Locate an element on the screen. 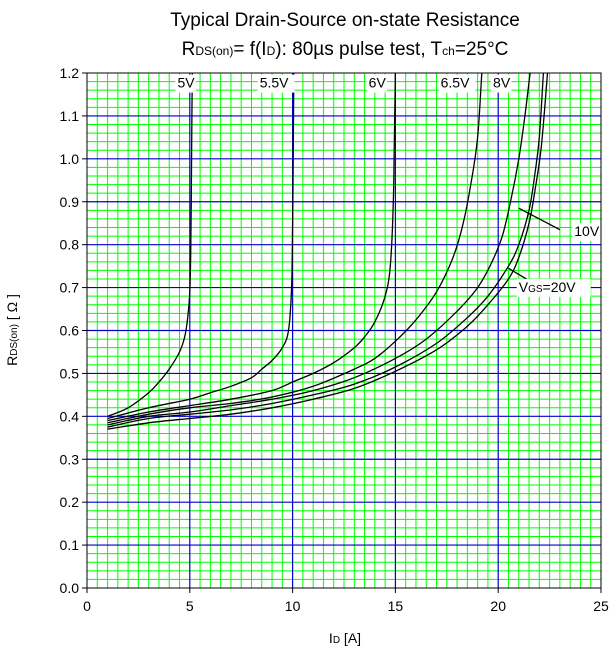  y-tick-label: 0.6 is located at coordinates (70, 331).